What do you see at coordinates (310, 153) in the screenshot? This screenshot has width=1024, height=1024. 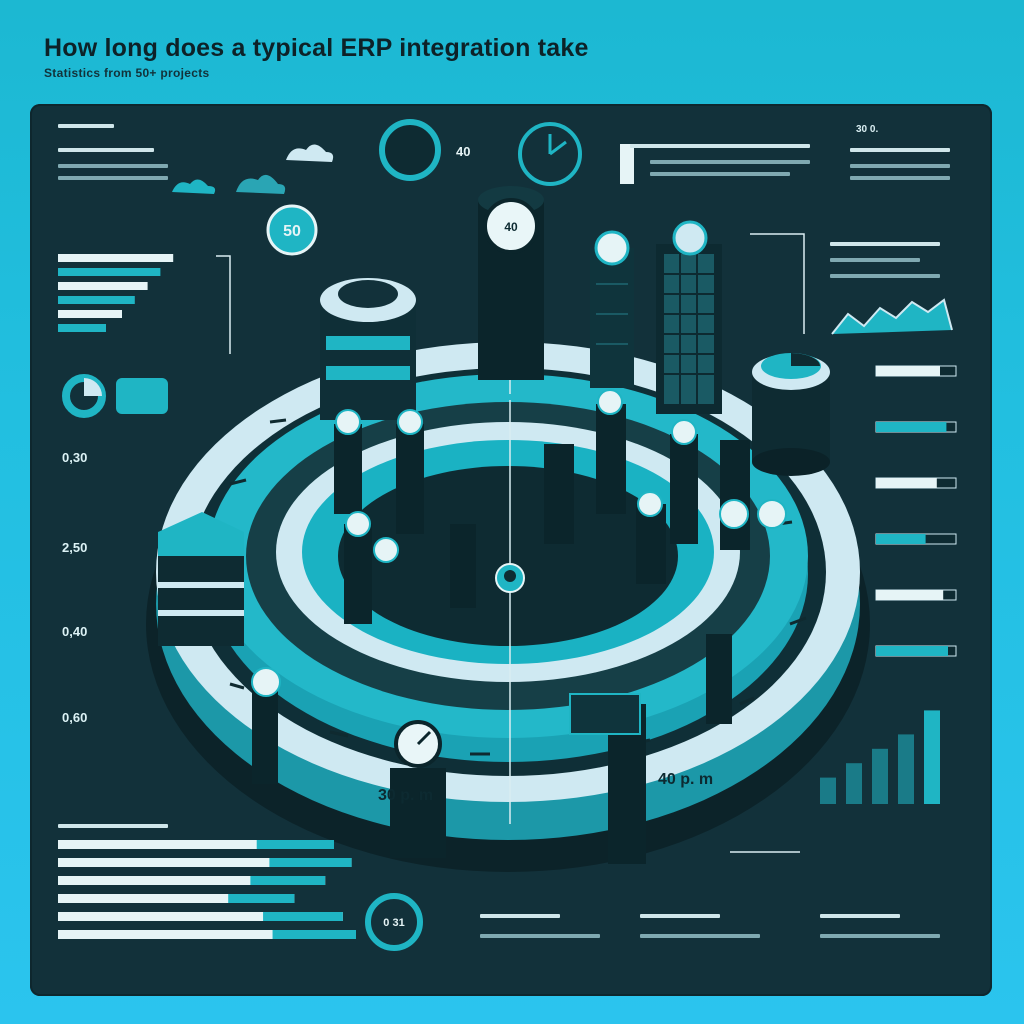 I see `cloud-icon` at bounding box center [310, 153].